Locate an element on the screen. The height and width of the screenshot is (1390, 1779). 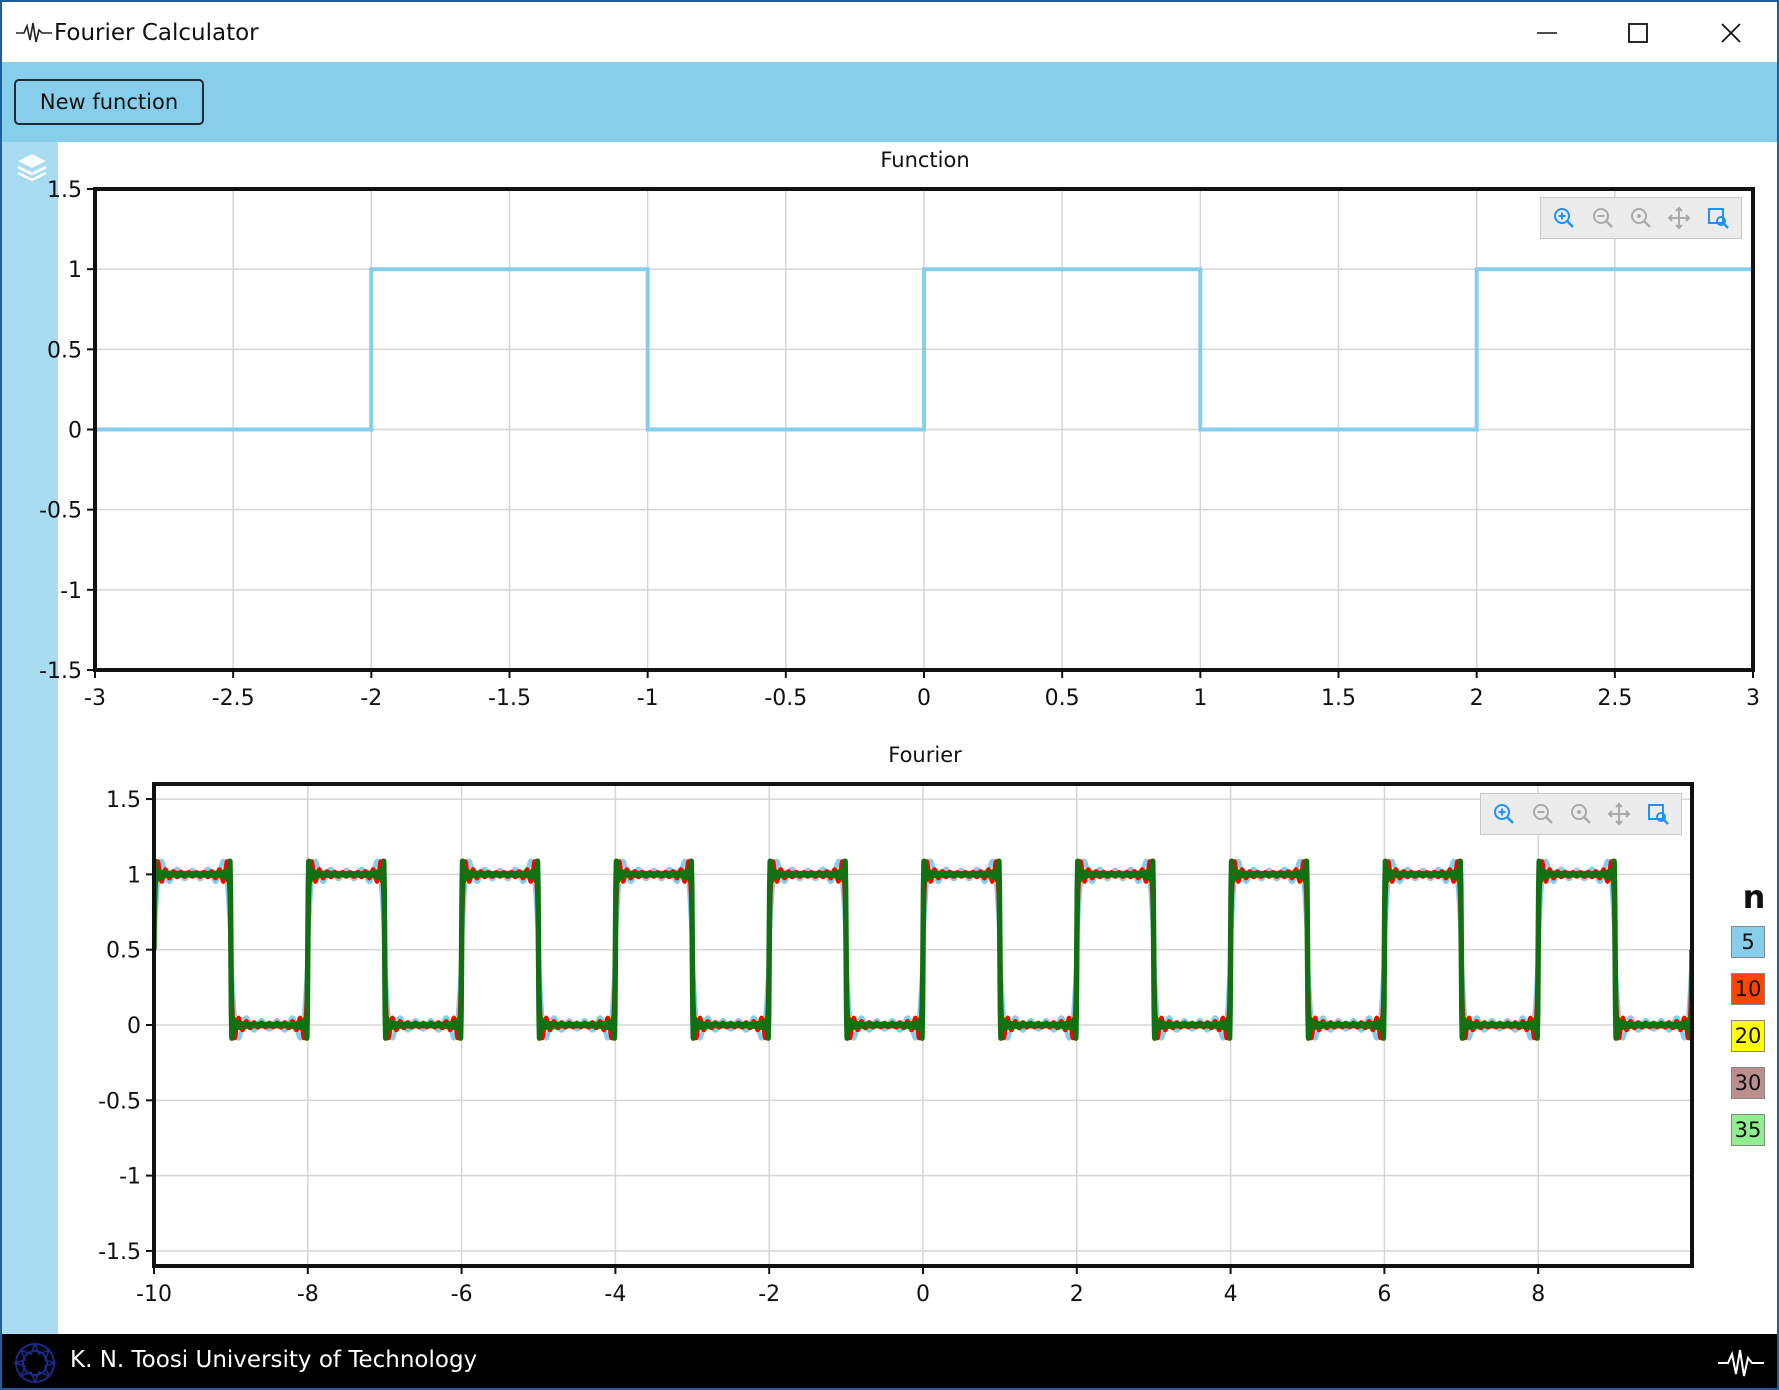
fourier-x-tick-label: 6 is located at coordinates (1384, 1294).